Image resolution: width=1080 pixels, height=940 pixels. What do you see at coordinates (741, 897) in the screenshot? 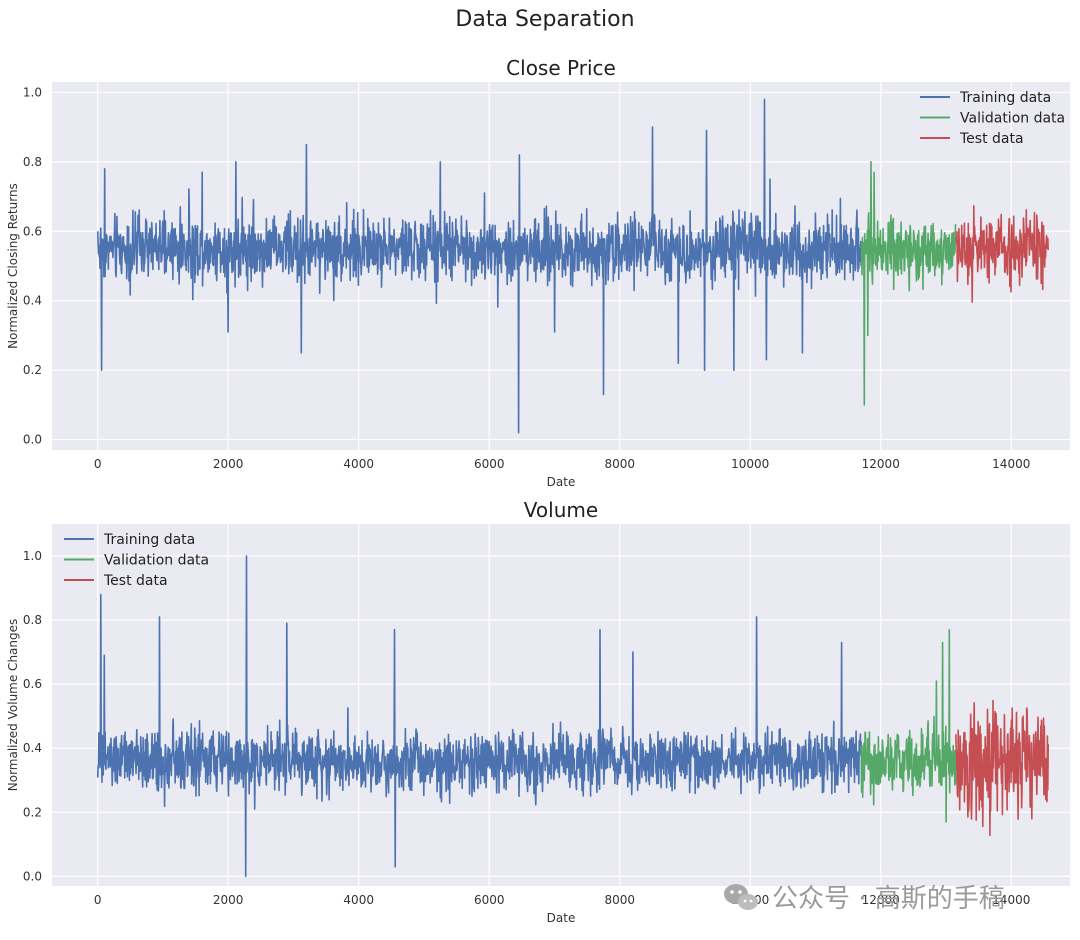
I see `wechat-icon` at bounding box center [741, 897].